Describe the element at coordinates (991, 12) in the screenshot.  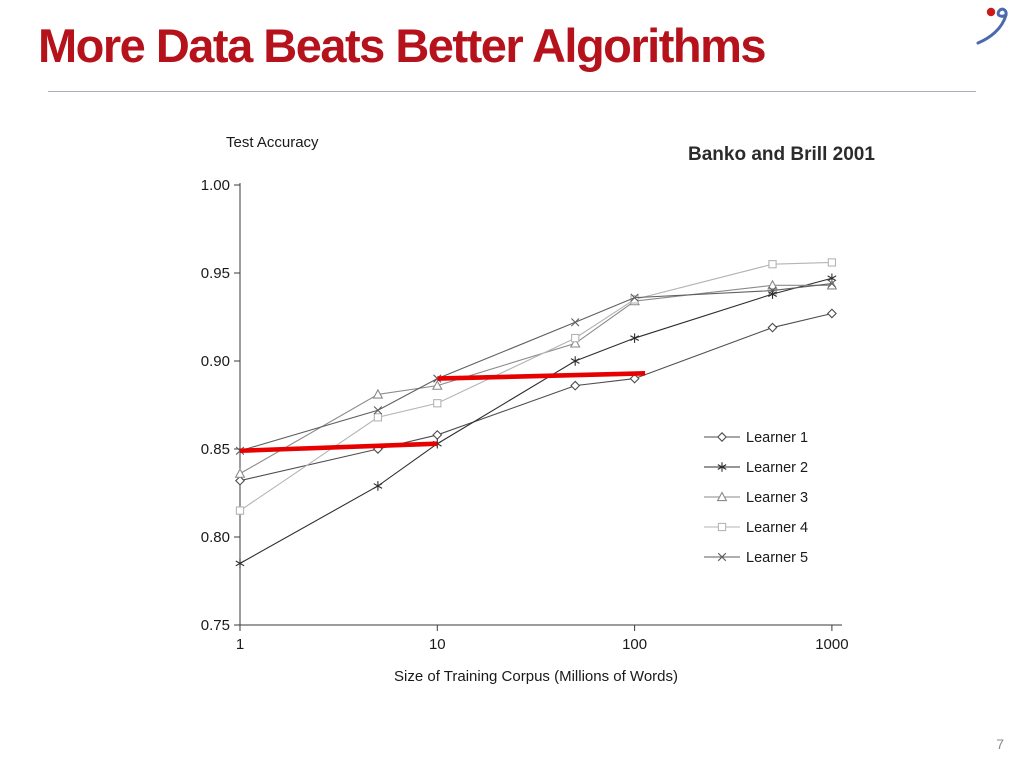
I see `logo-dot` at that location.